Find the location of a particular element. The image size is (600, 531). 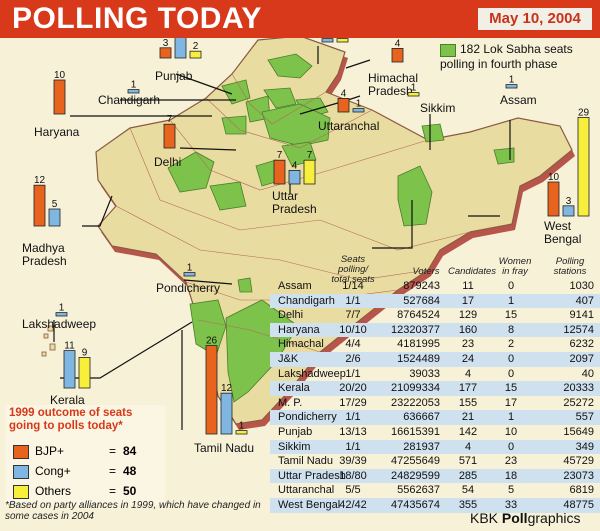

bar-west-bengal-bjp is located at coordinates (553, 199).